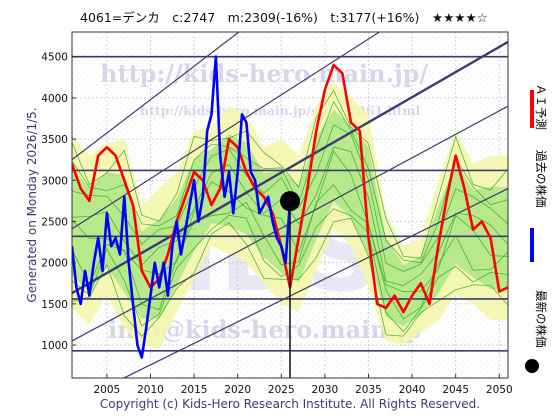  What do you see at coordinates (54, 181) in the screenshot?
I see `y-tick-label: 3000` at bounding box center [54, 181].